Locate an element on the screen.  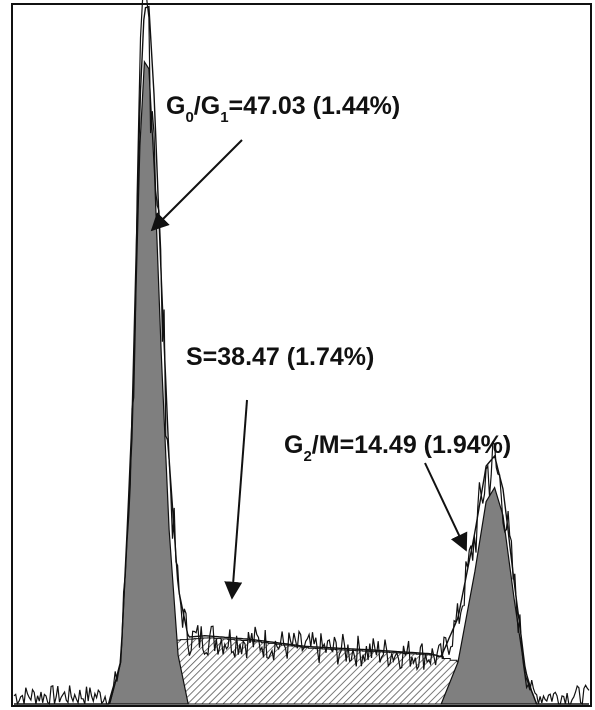
g2m-peak-area is located at coordinates (489, 595).